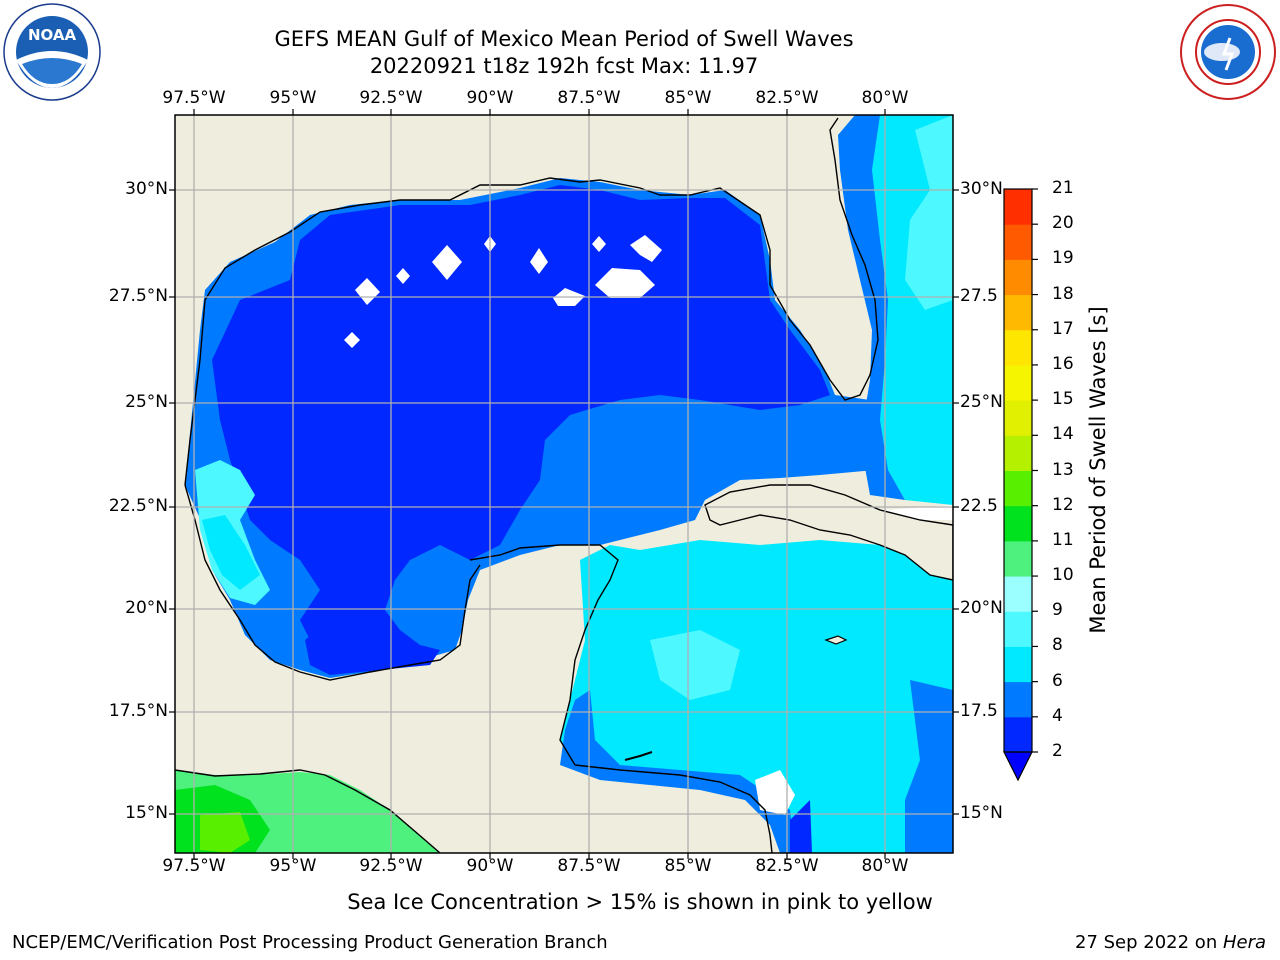 This screenshot has height=960, width=1280. What do you see at coordinates (138, 296) in the screenshot?
I see `lat-tick-label-left: 27.5°N` at bounding box center [138, 296].